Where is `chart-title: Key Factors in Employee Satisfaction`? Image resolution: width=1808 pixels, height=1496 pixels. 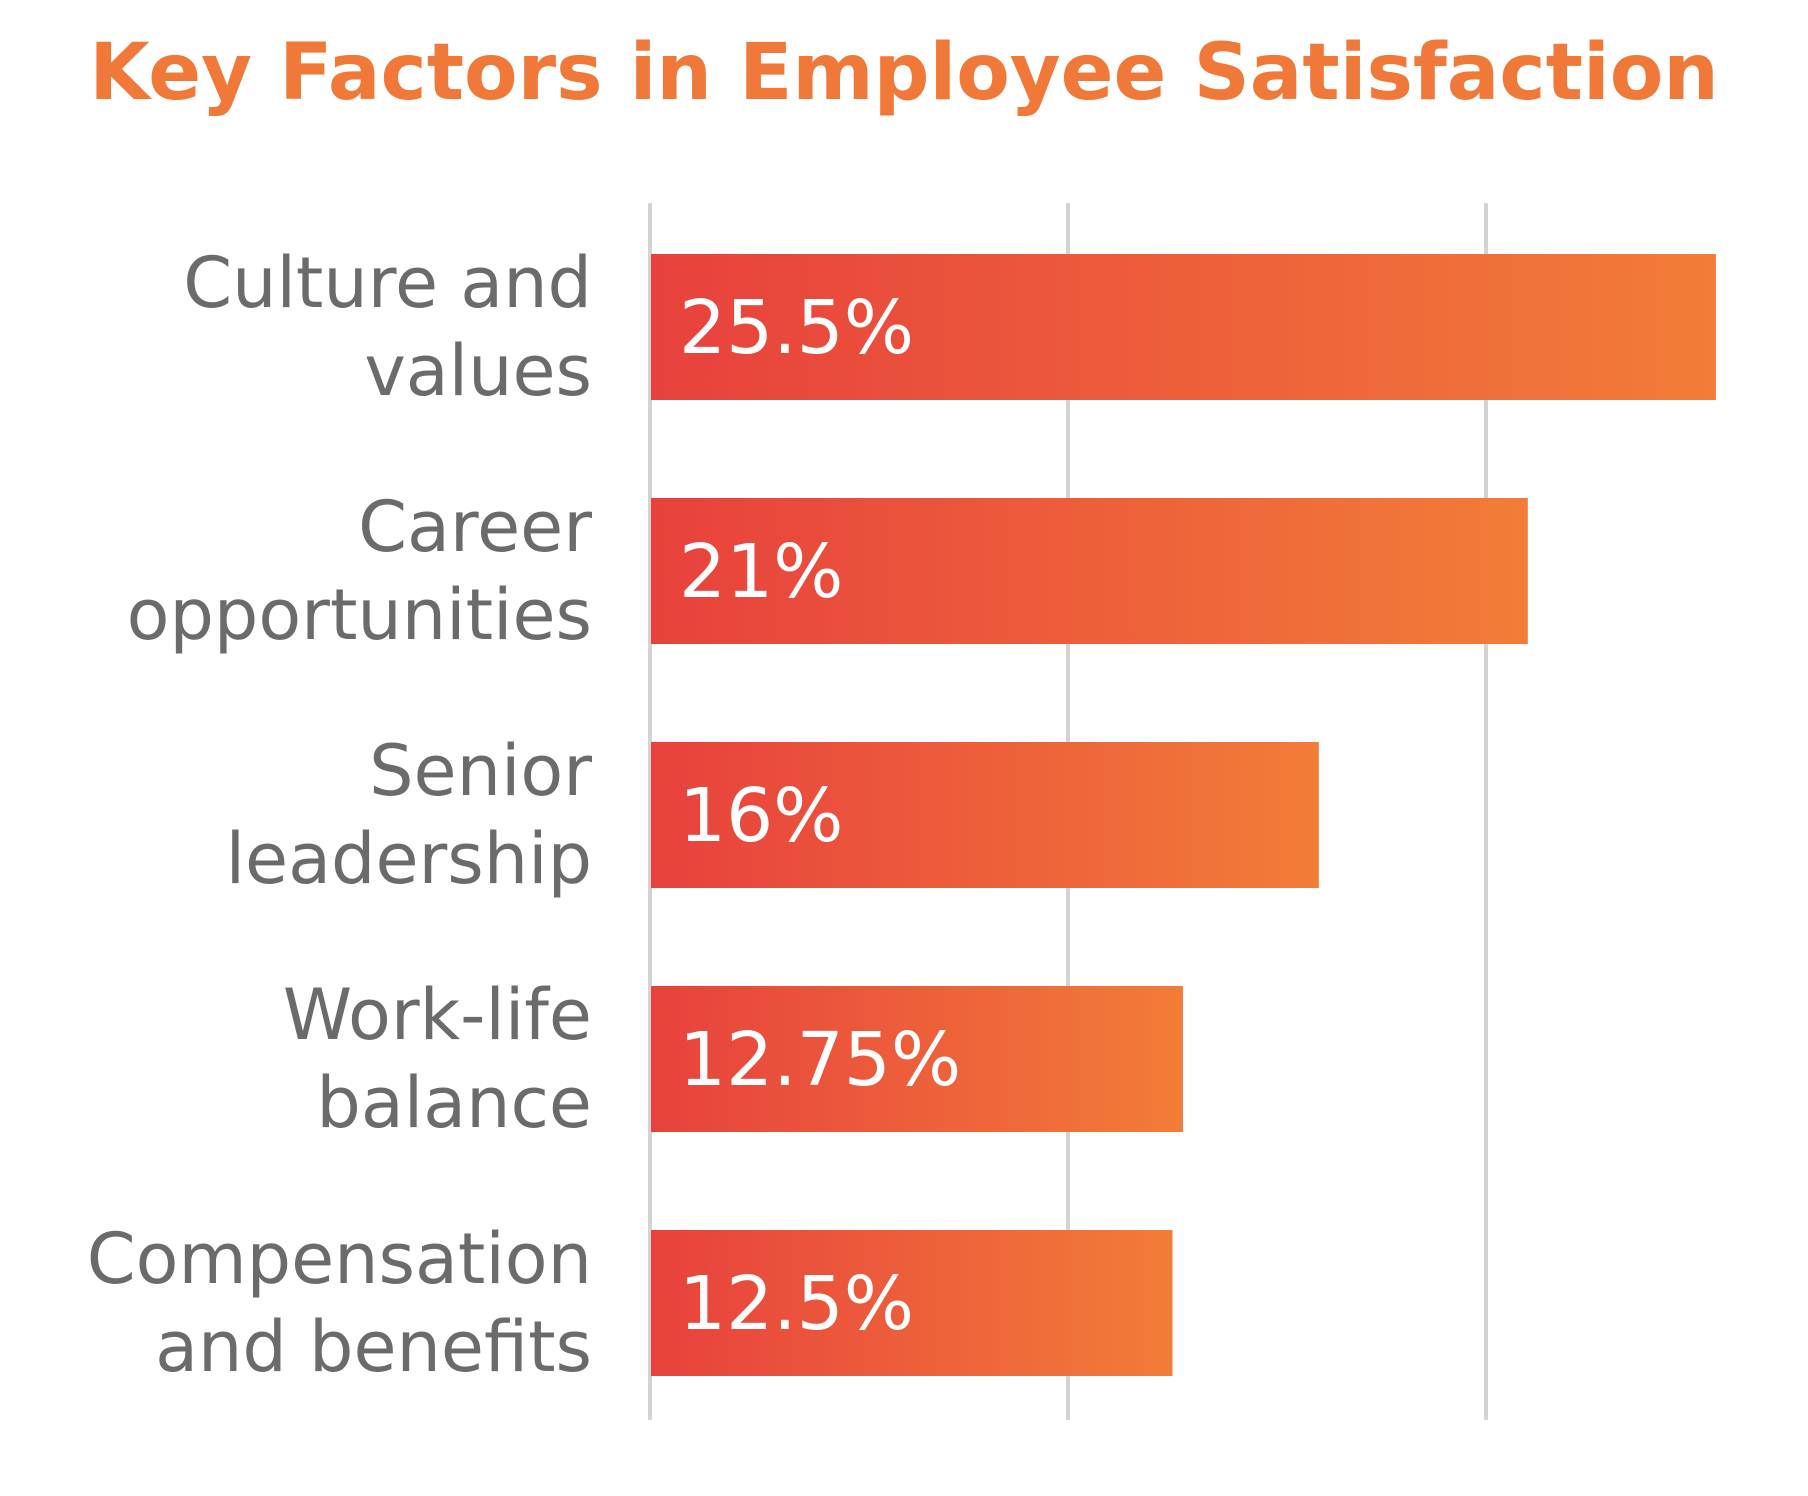 chart-title: Key Factors in Employee Satisfaction is located at coordinates (904, 73).